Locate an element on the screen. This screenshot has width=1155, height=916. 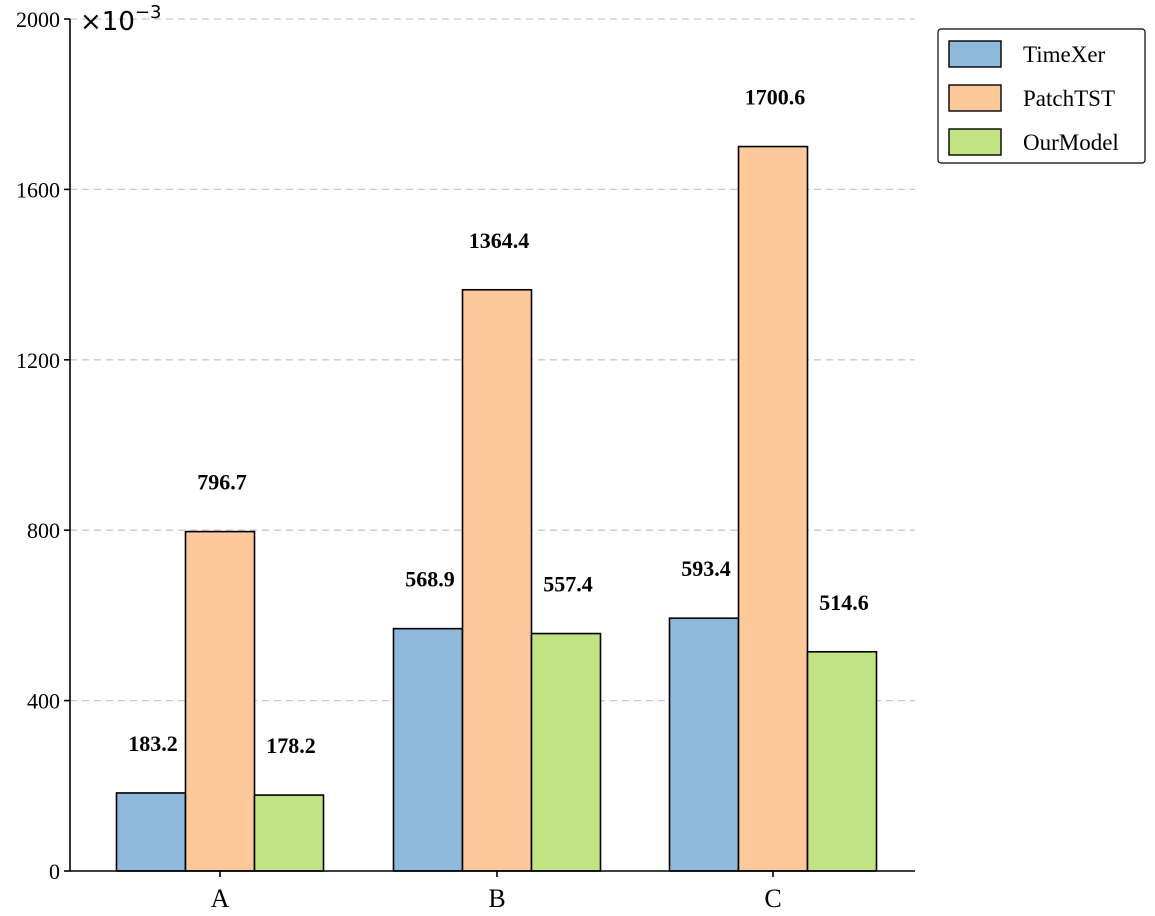
bar-patchtst-C is located at coordinates (773, 508).